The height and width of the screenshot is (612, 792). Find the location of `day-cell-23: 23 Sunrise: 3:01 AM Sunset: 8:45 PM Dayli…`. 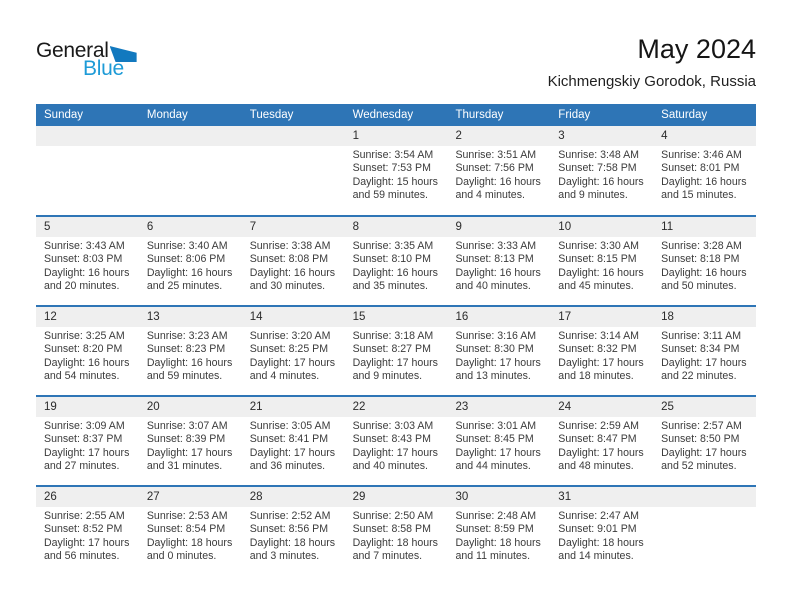

day-cell-23: 23 Sunrise: 3:01 AM Sunset: 8:45 PM Dayli… is located at coordinates (499, 441).